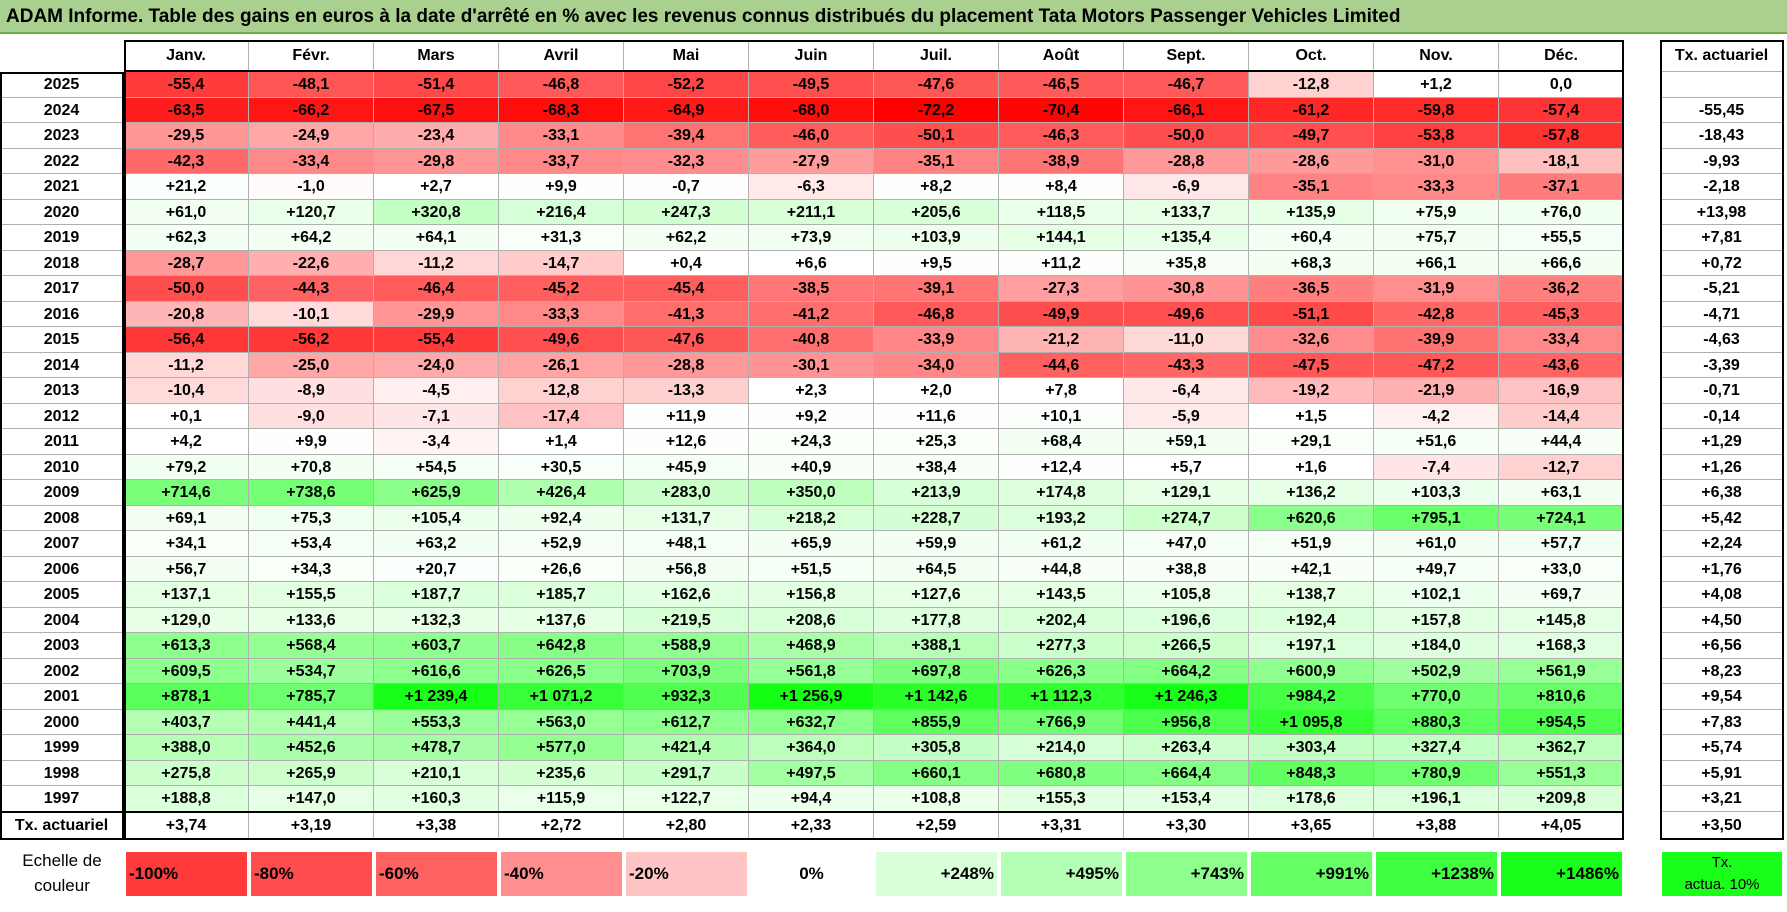  Describe the element at coordinates (186, 56) in the screenshot. I see `month-header: Janv.` at that location.